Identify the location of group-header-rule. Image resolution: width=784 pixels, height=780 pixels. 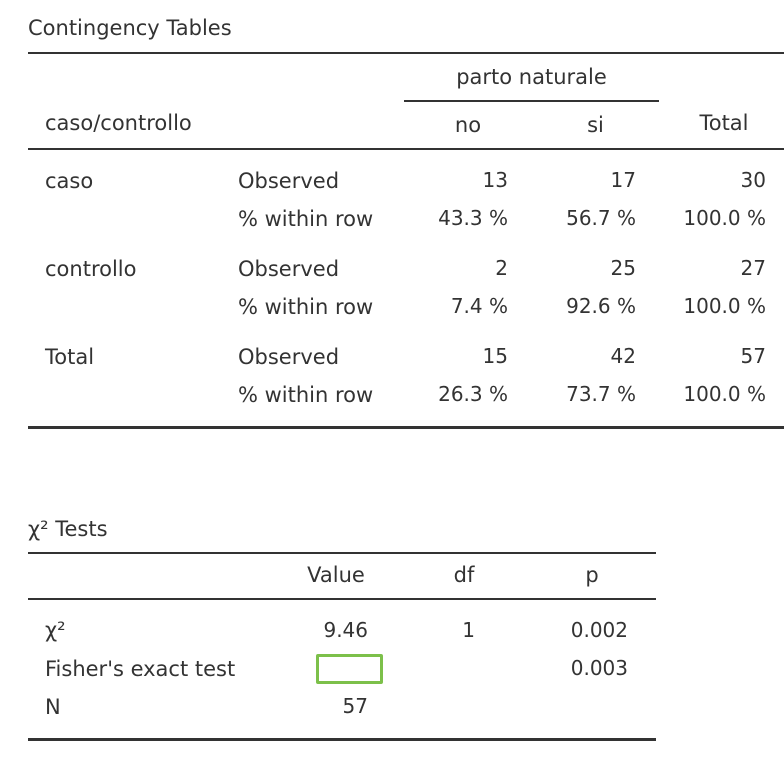
(531, 101).